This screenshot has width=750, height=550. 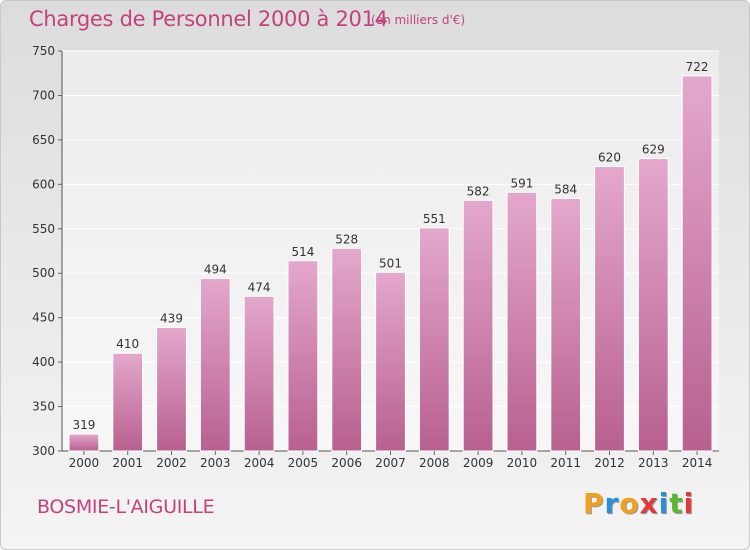 I want to click on chart-title: Charges de Personnel 2000 à 2014, so click(x=208, y=19).